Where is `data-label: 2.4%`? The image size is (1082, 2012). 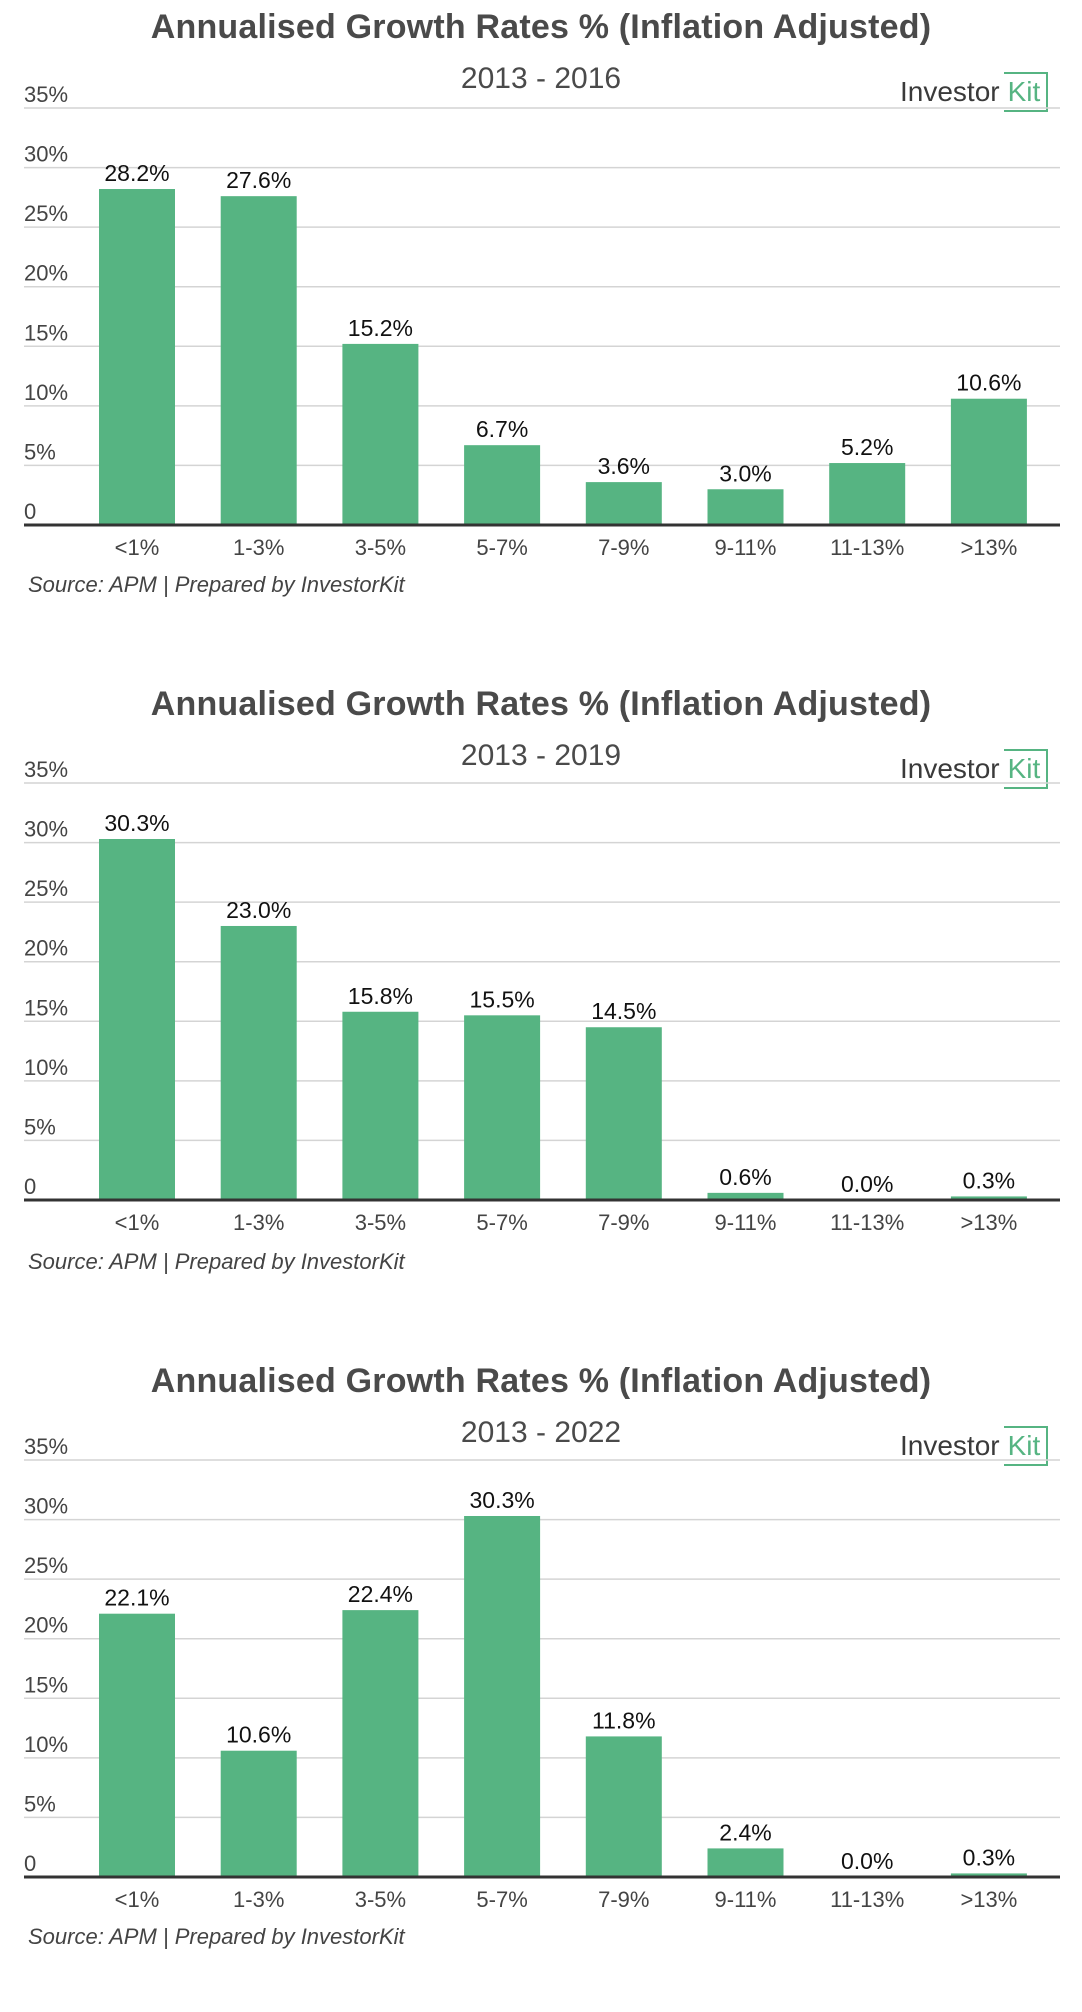
data-label: 2.4% is located at coordinates (745, 1832).